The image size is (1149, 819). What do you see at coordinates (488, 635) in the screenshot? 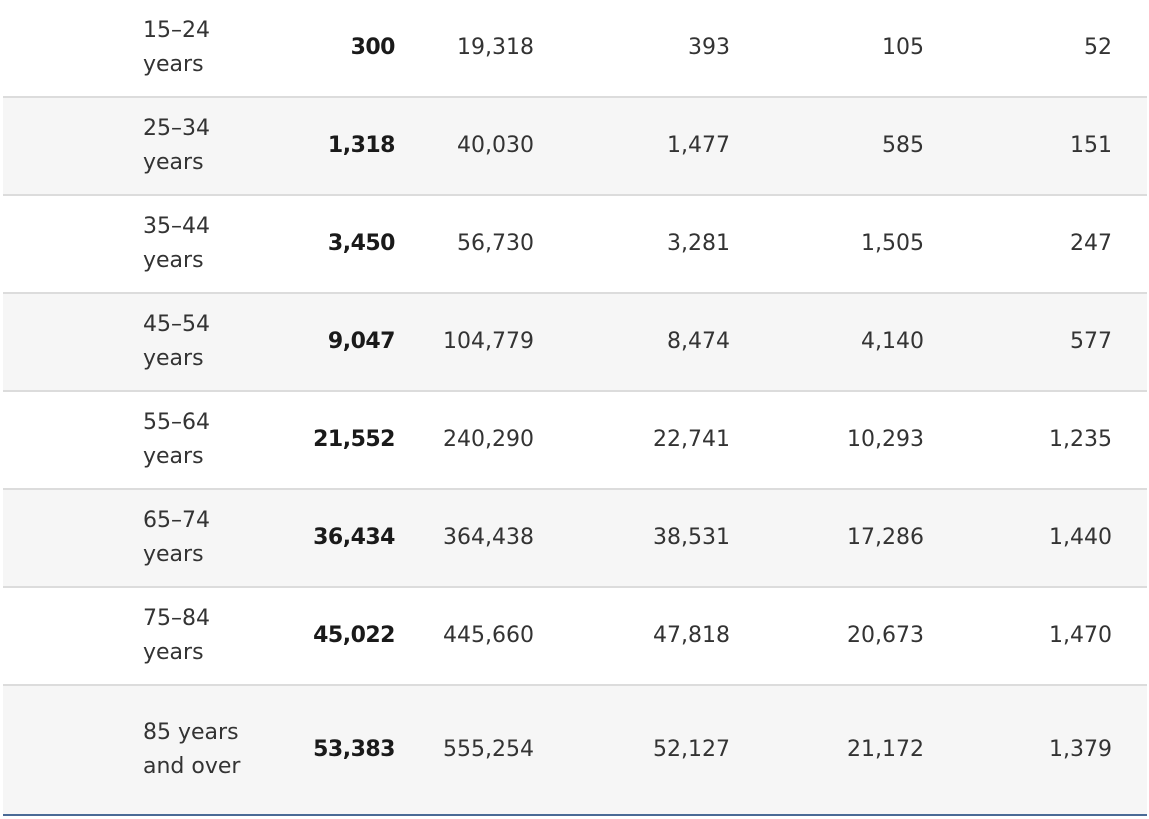
I see `value-cell: 445,660` at bounding box center [488, 635].